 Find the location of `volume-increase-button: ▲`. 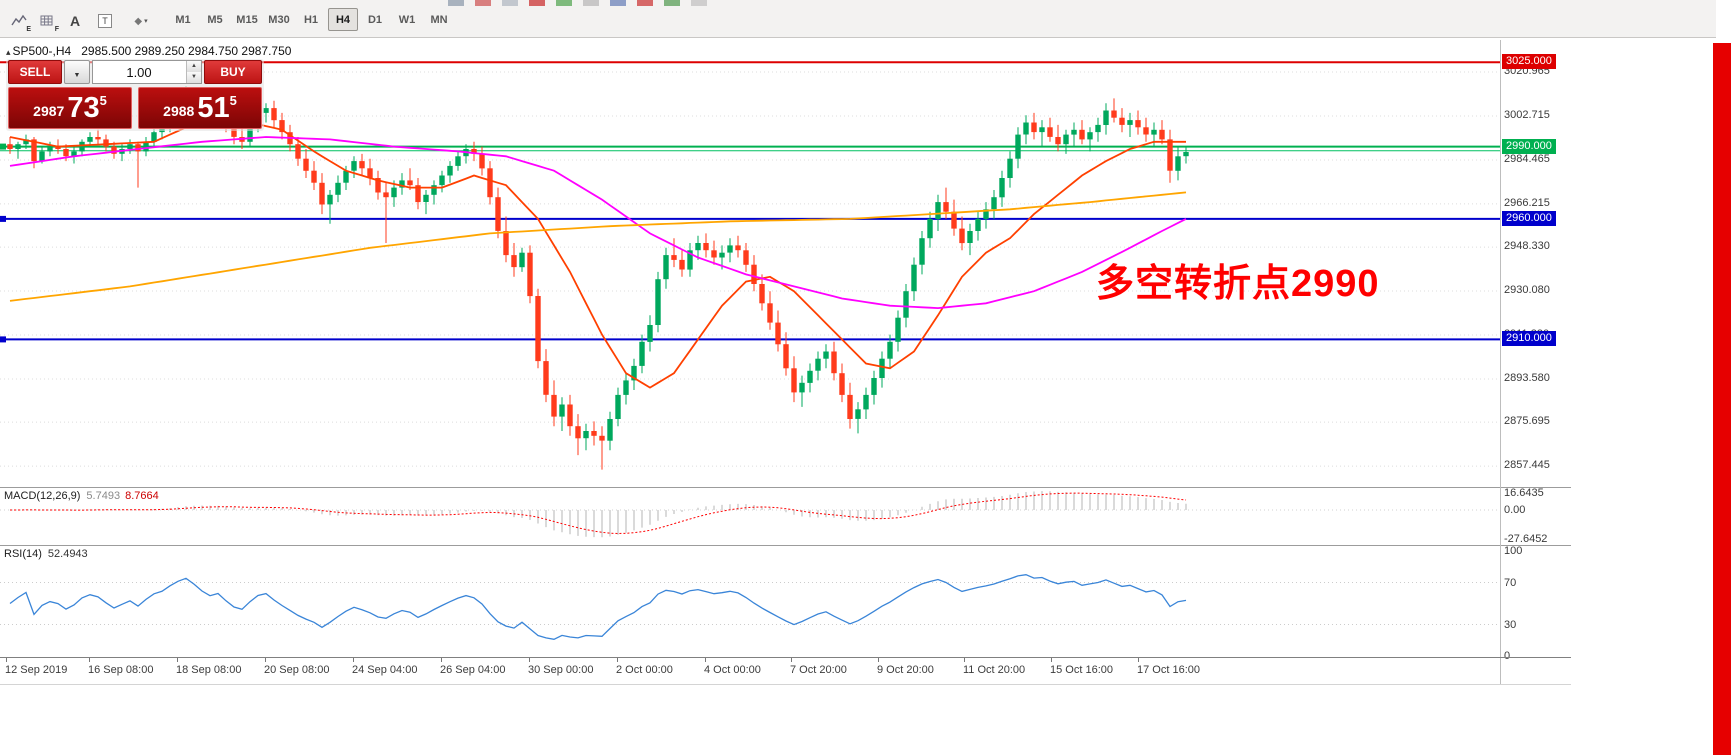

volume-increase-button: ▲ is located at coordinates (194, 66).